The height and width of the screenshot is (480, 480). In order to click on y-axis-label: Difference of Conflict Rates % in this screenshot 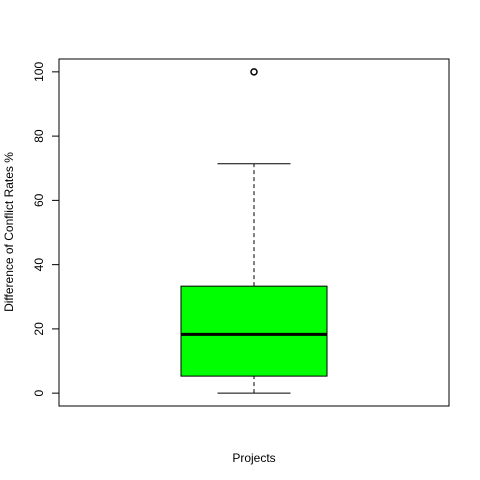, I will do `click(9, 232)`.